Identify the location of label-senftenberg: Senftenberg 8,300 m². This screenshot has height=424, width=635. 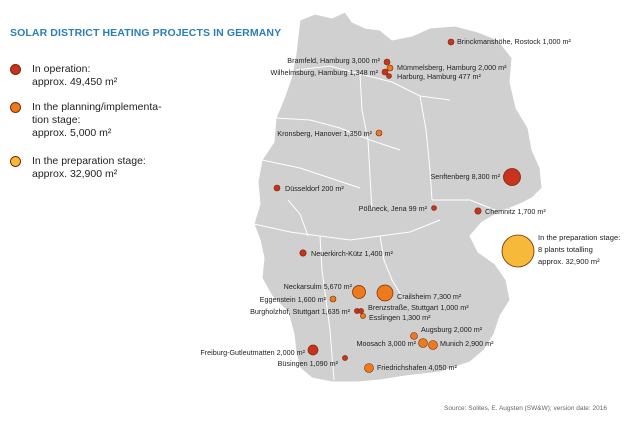
(465, 176).